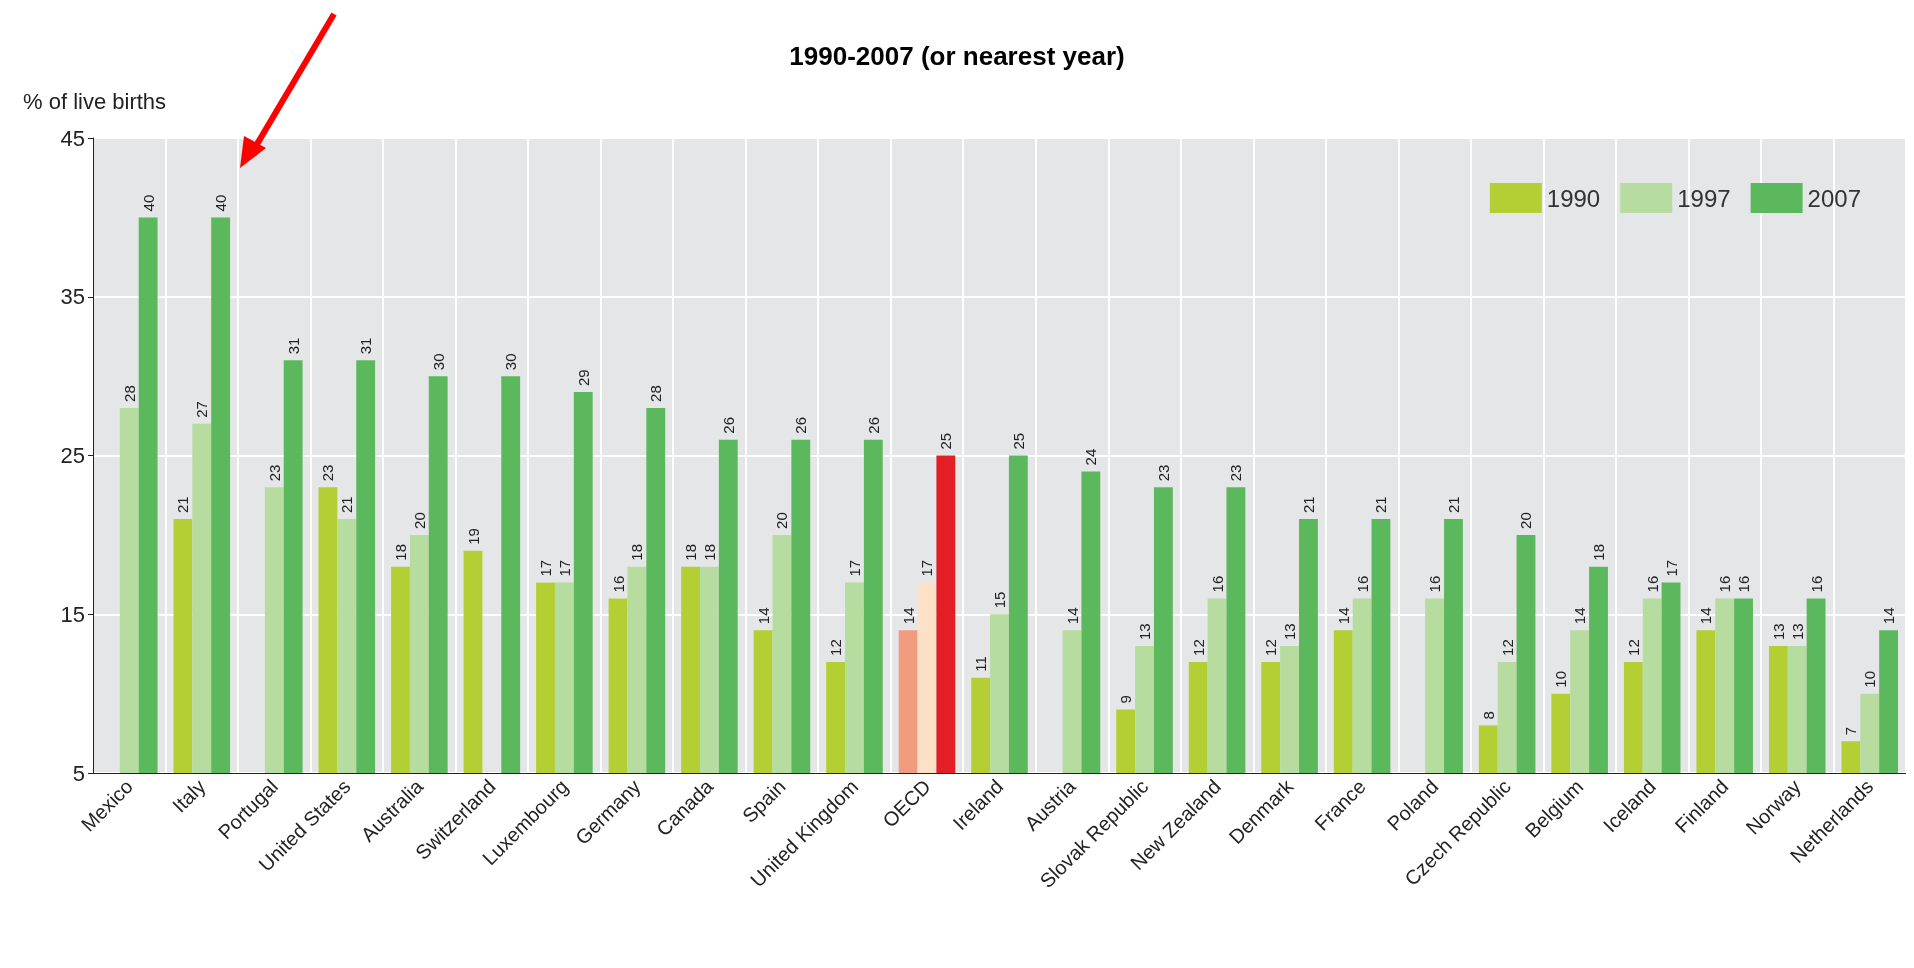 The image size is (1914, 968). What do you see at coordinates (981, 664) in the screenshot?
I see `data-label: 11` at bounding box center [981, 664].